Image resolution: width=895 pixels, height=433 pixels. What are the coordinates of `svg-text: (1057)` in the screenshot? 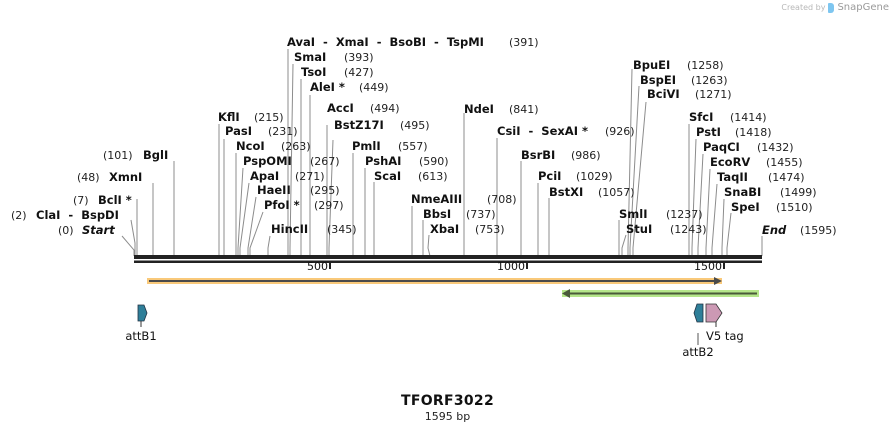 It's located at (616, 192).